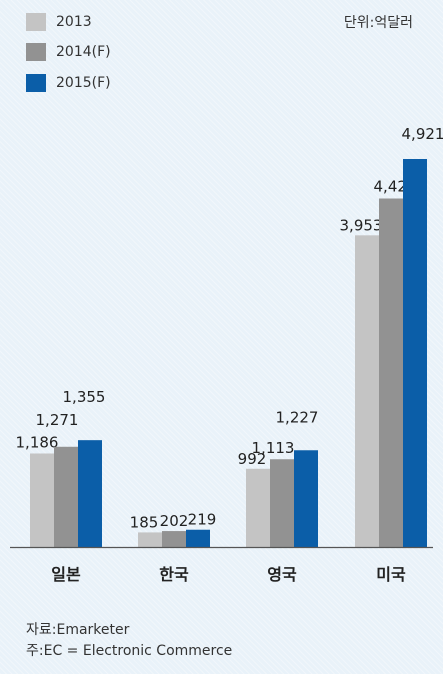  Describe the element at coordinates (129, 651) in the screenshot. I see `footnote: 주:EC = Electronic Commerce` at that location.